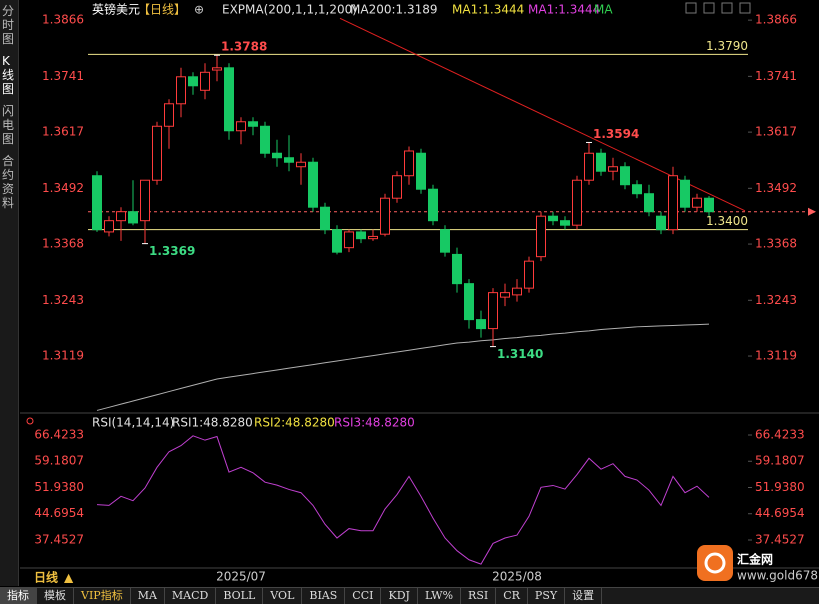 Image resolution: width=819 pixels, height=604 pixels. Describe the element at coordinates (8, 25) in the screenshot. I see `sidebar-item: 分时图` at that location.